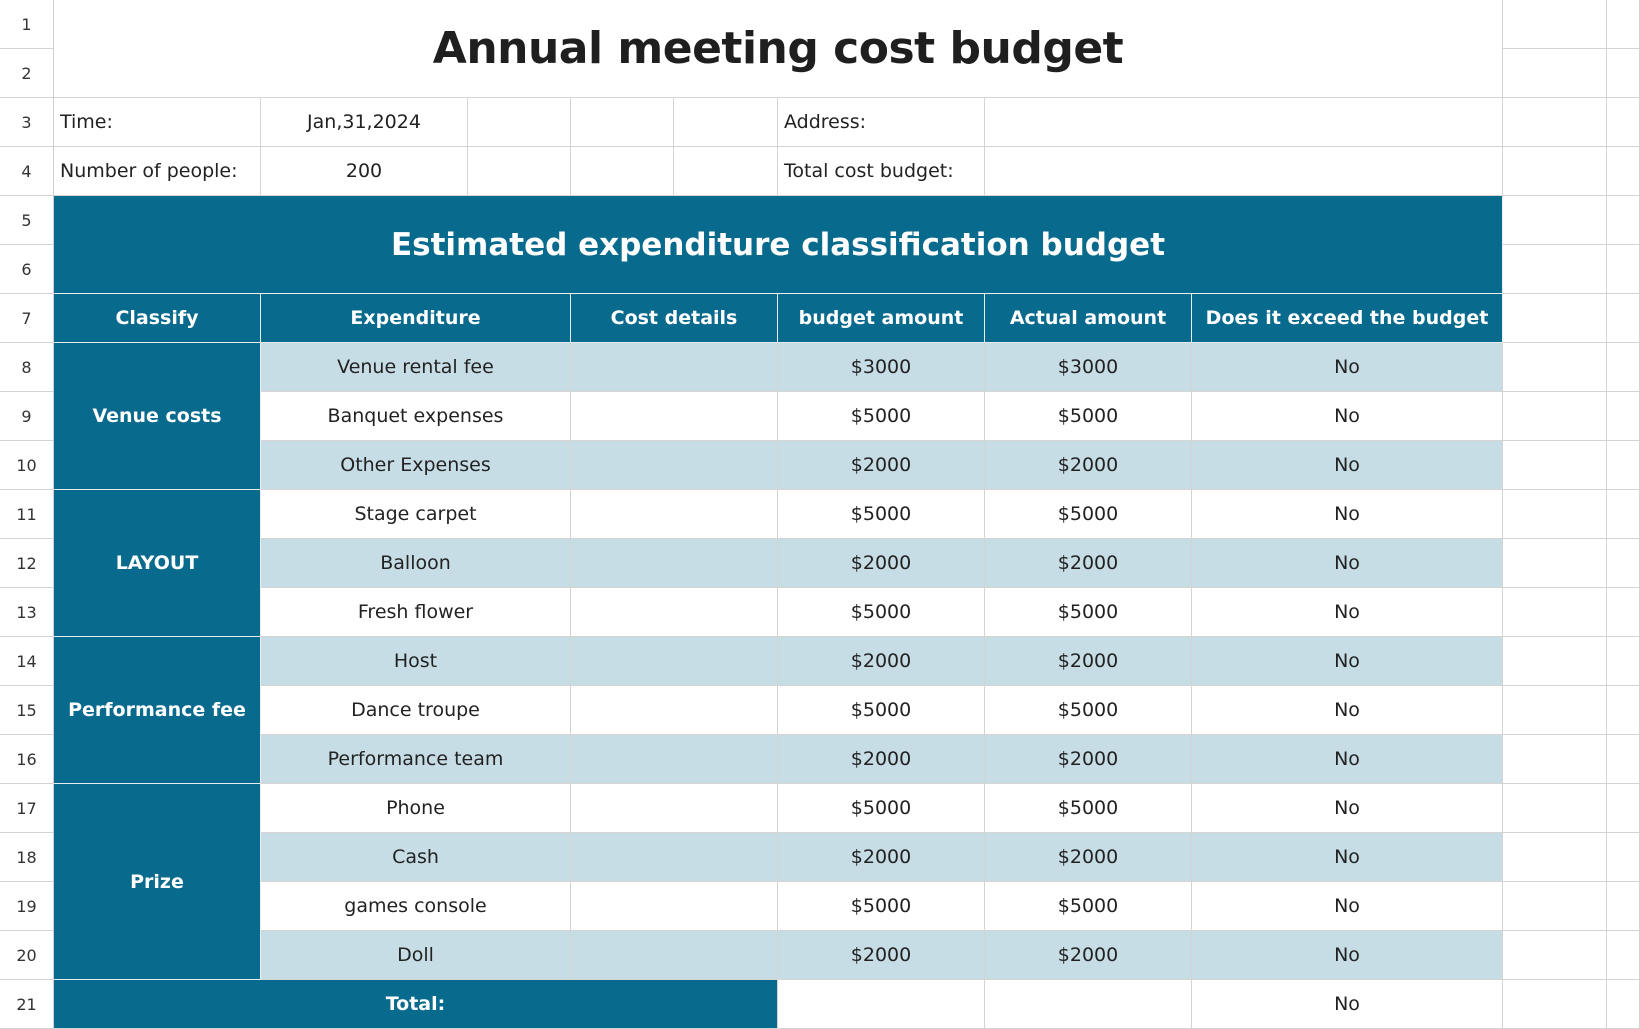  Describe the element at coordinates (1088, 367) in the screenshot. I see `actual-amount-cell: $3000` at that location.